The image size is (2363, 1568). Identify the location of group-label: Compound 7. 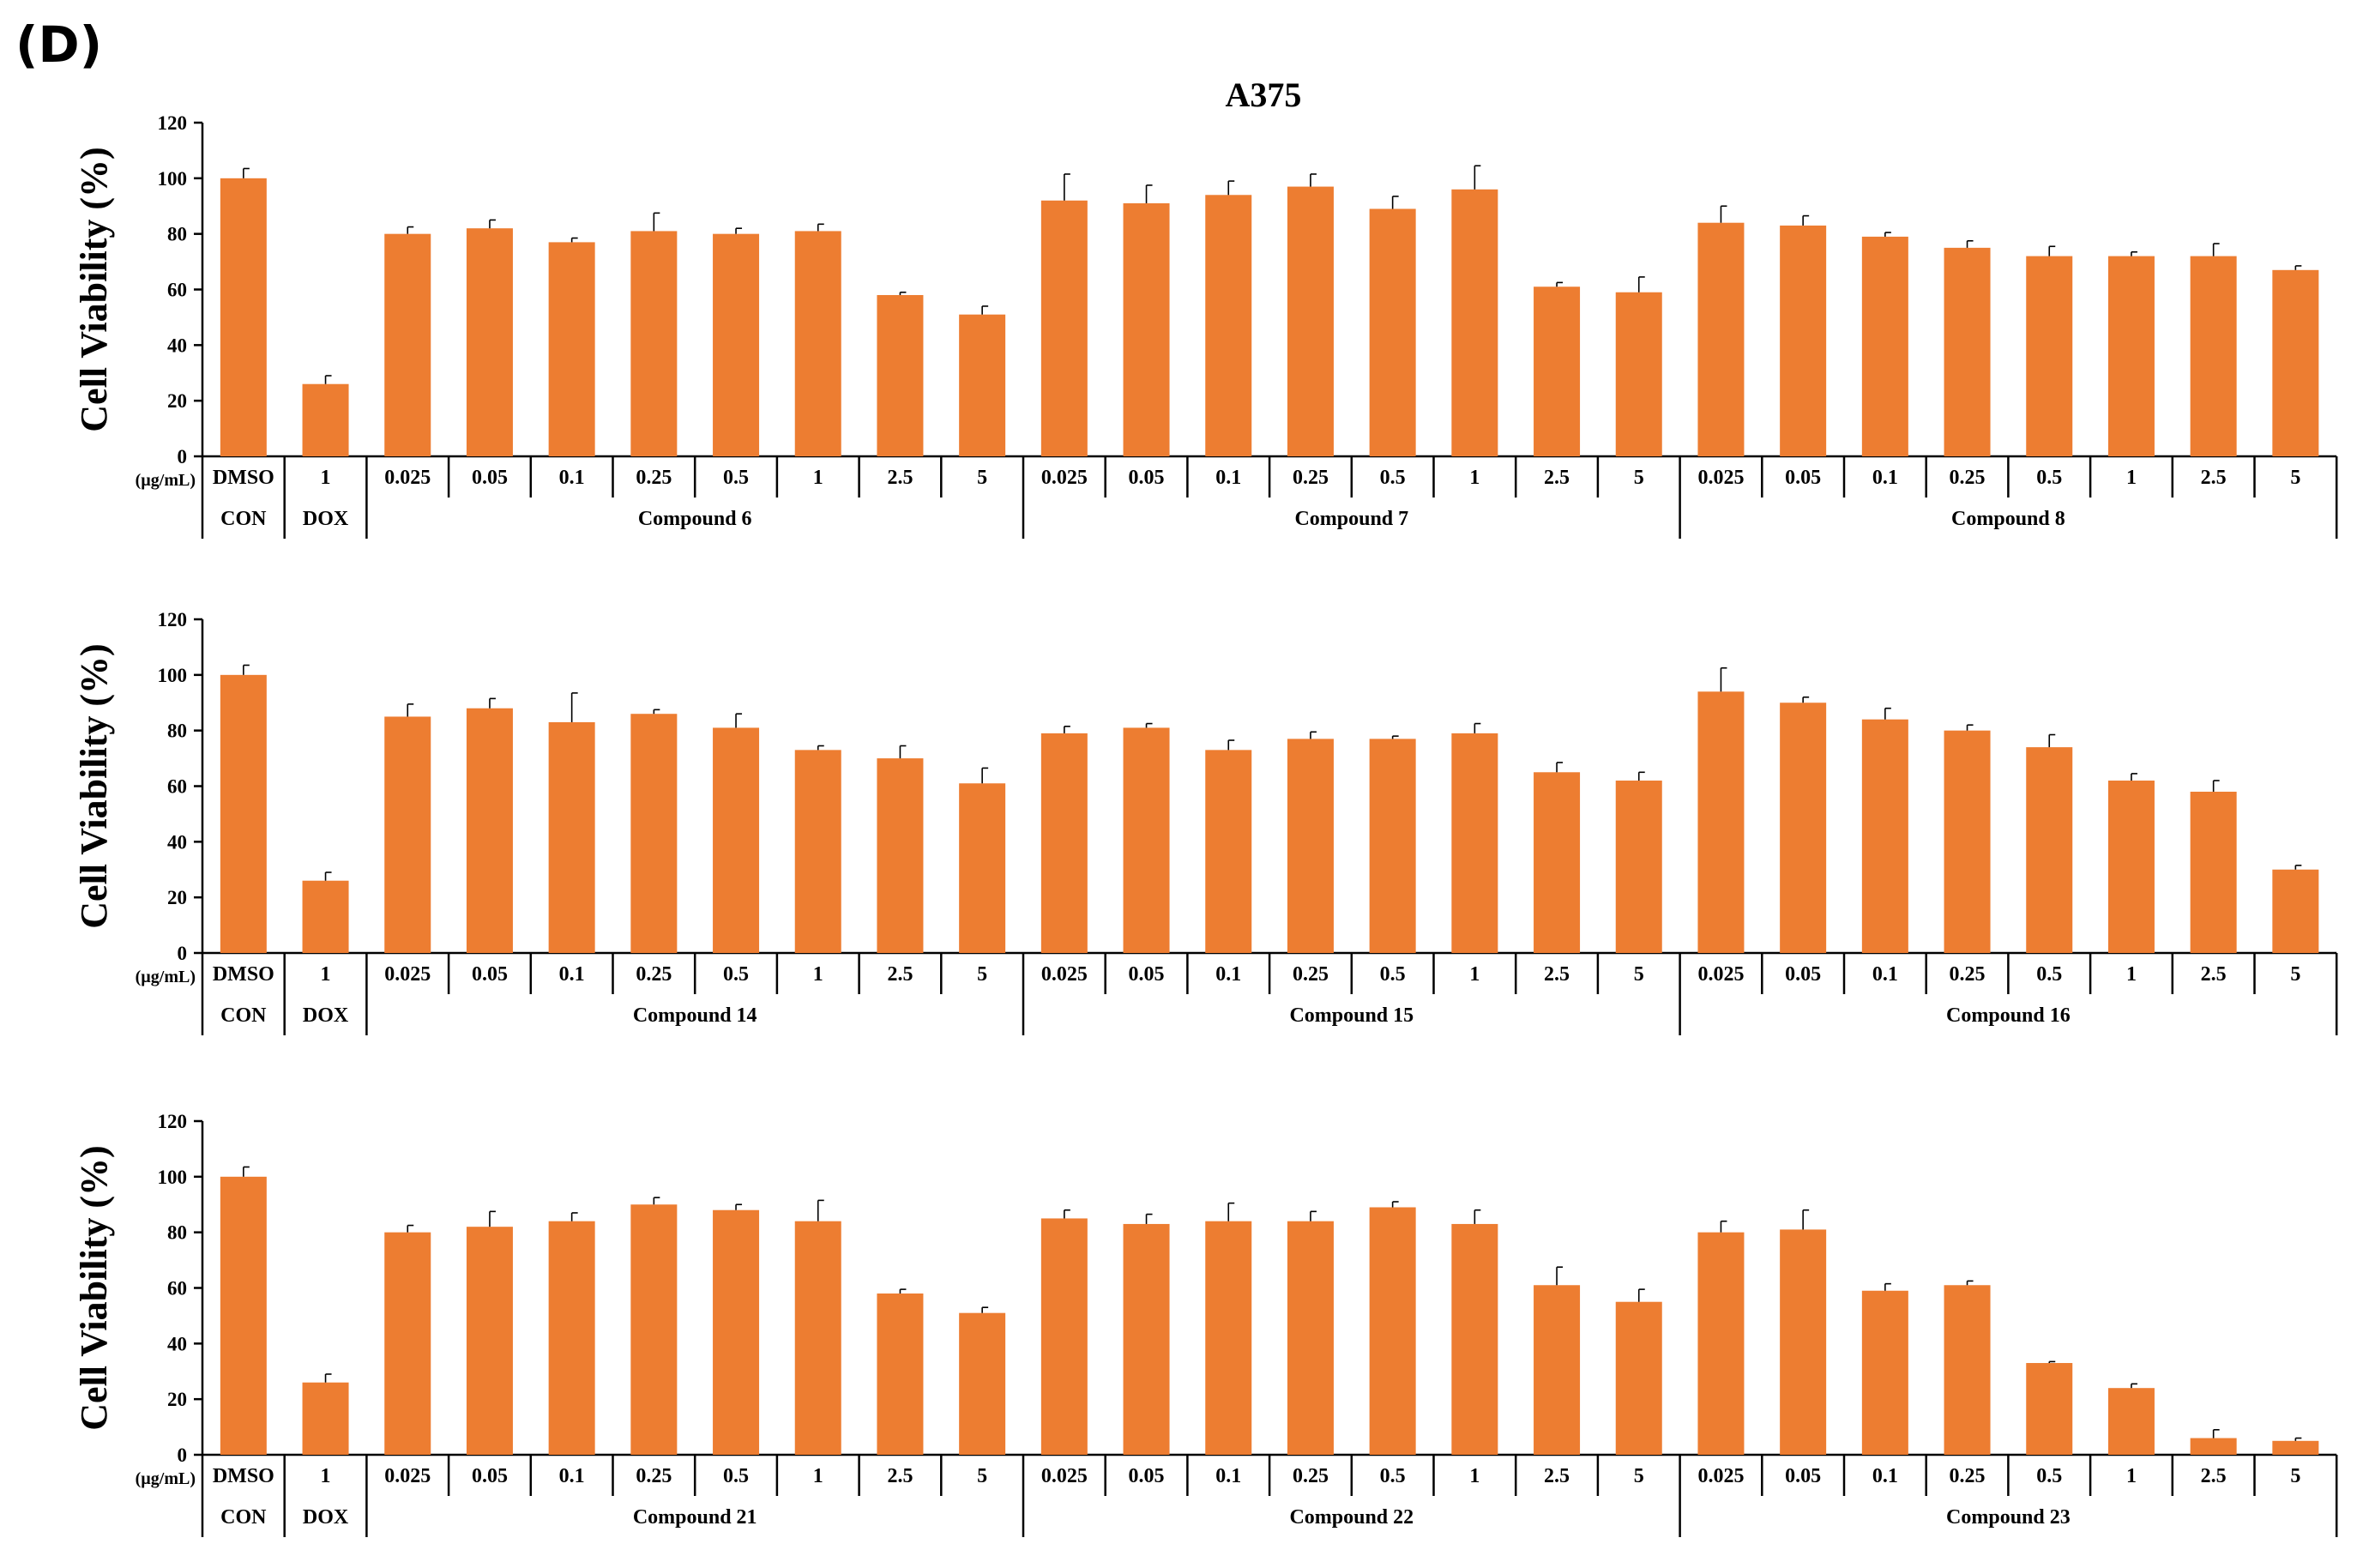
(1351, 519).